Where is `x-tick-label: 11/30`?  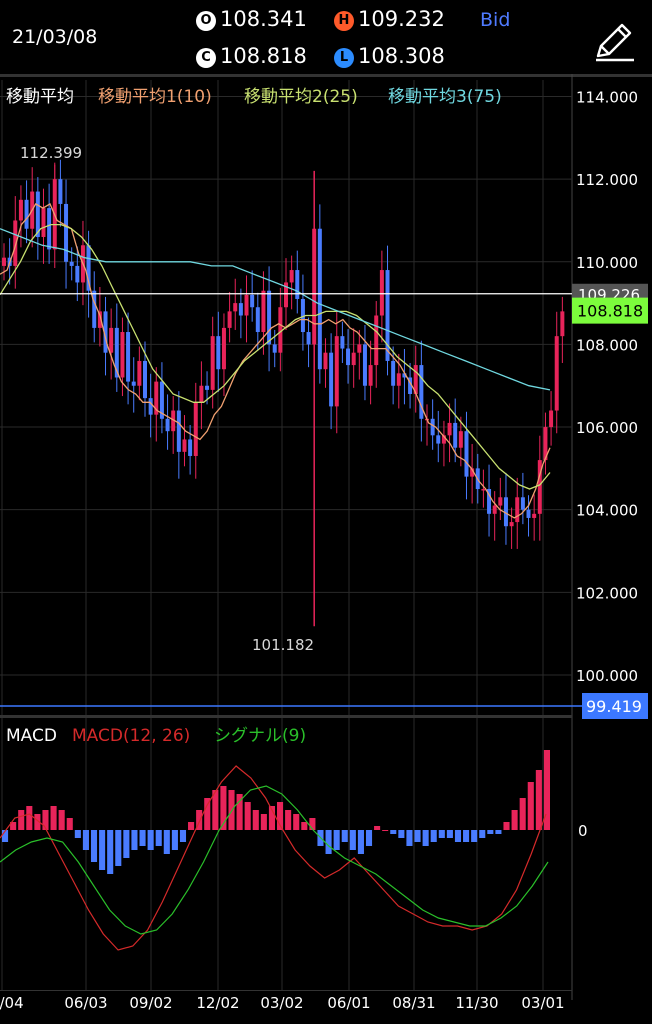 x-tick-label: 11/30 is located at coordinates (476, 1003).